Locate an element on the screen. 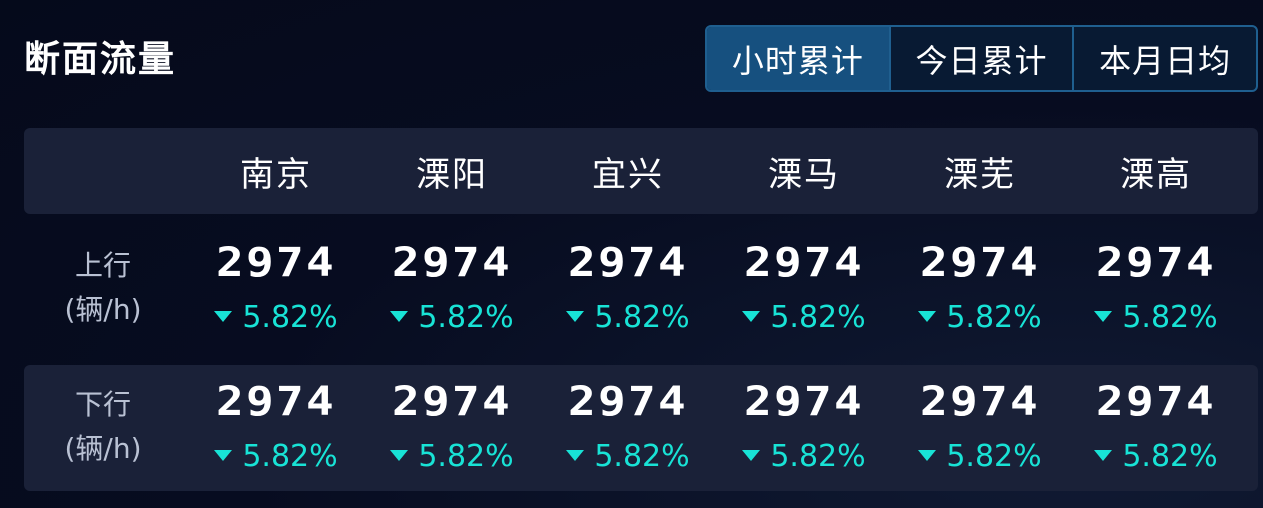  tab-hourly-cumulative: 小时累计 is located at coordinates (799, 58).